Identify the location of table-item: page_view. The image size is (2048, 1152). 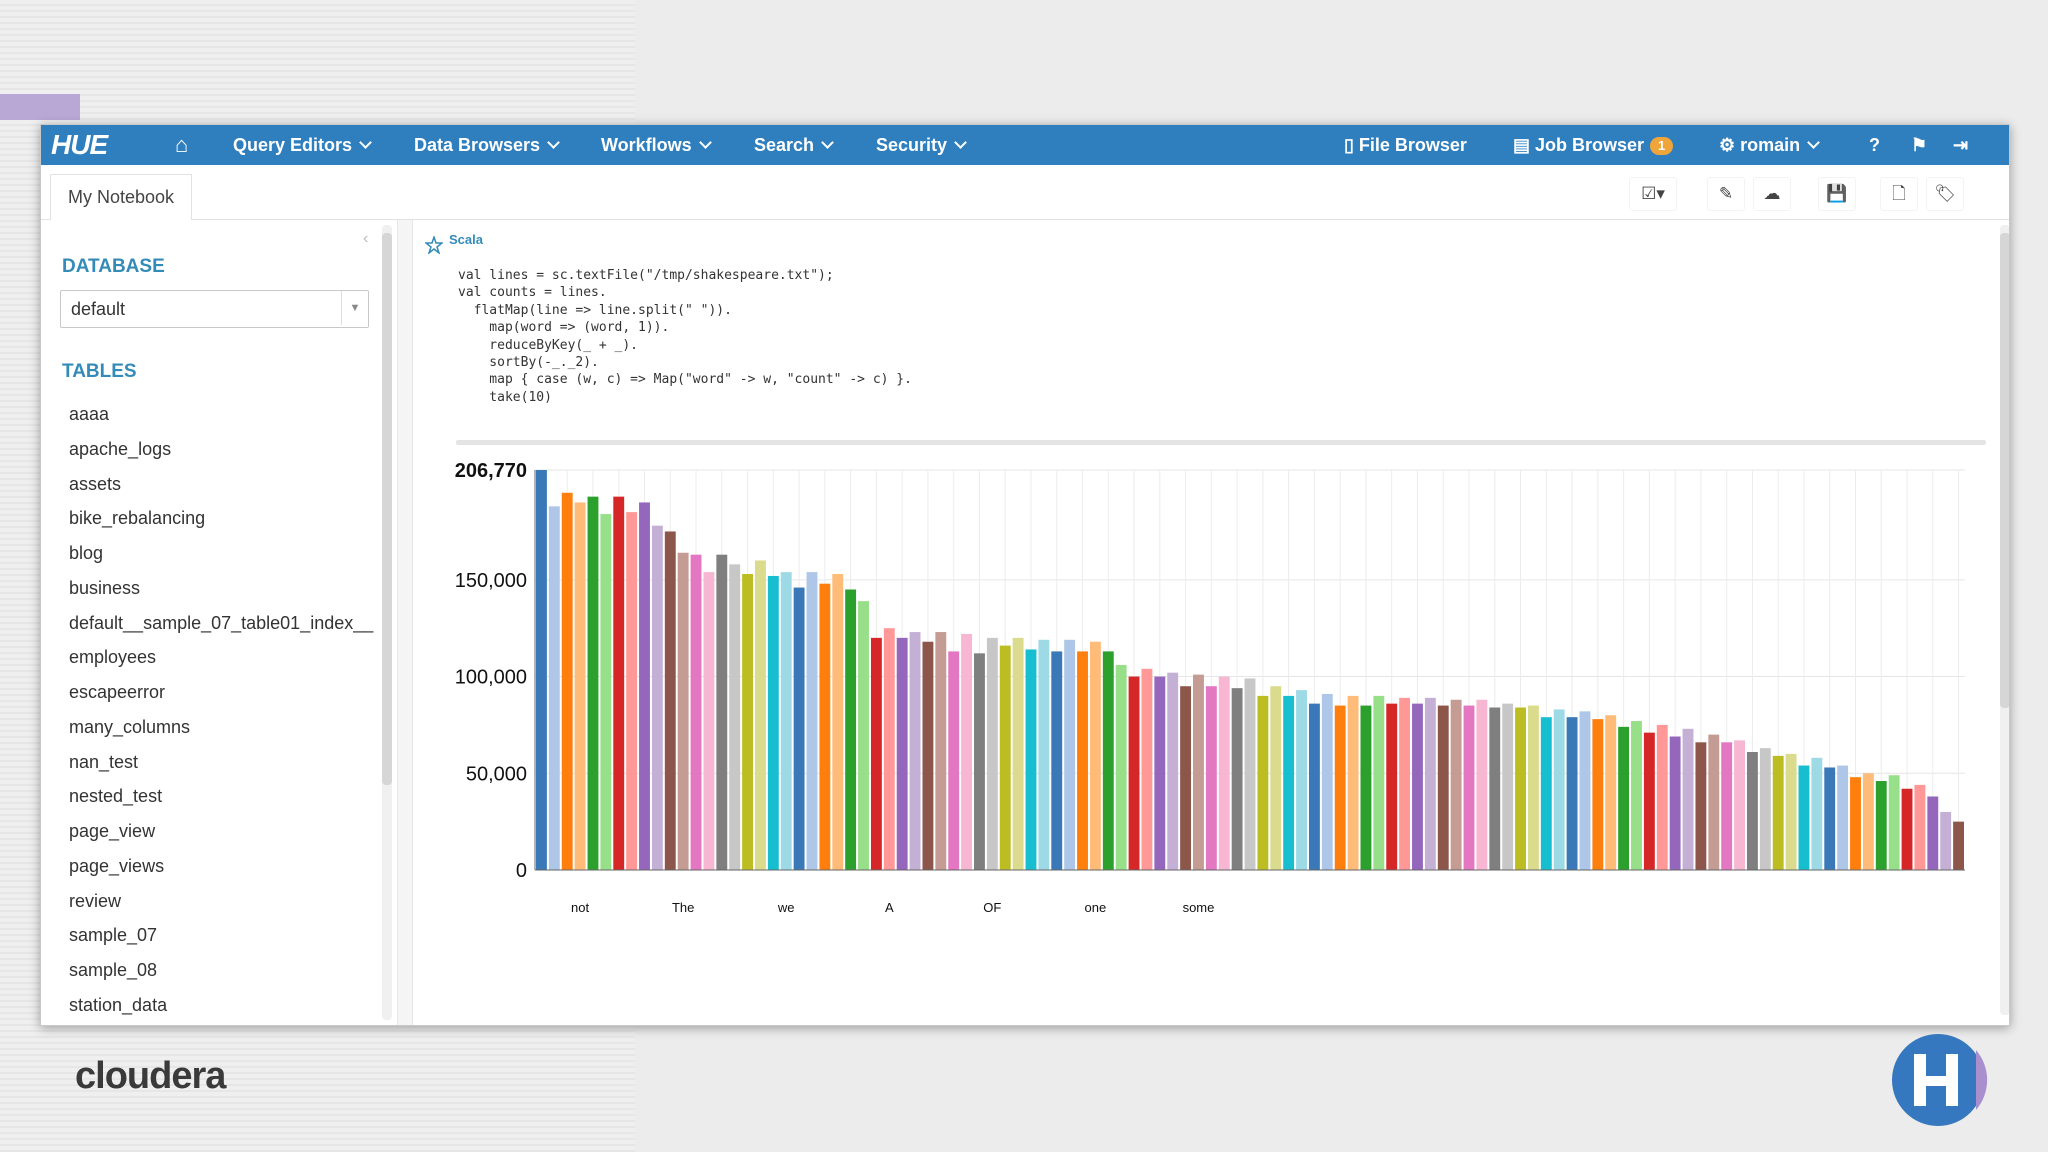
(112, 831).